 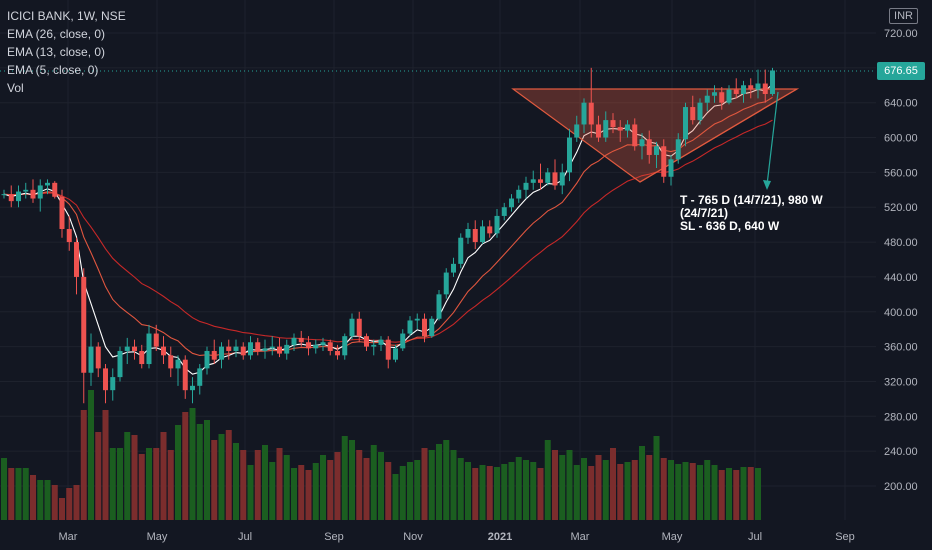 I want to click on y-tick-label: 360.00, so click(x=901, y=348).